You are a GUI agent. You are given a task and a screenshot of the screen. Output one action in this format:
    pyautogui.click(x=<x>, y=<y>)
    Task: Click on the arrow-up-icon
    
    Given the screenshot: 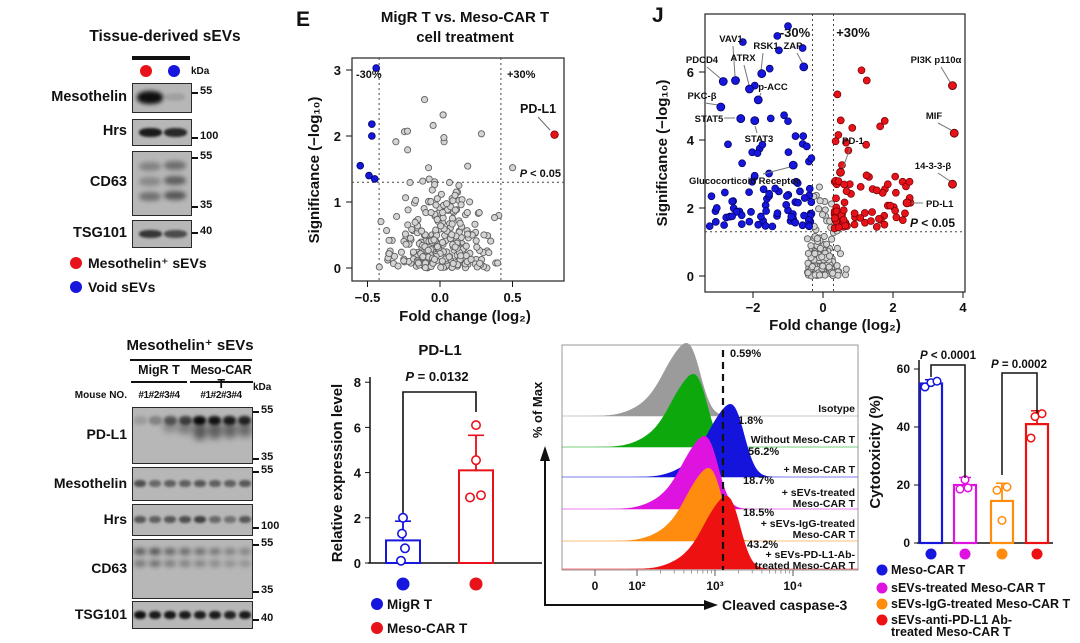 What is the action you would take?
    pyautogui.click(x=545, y=453)
    